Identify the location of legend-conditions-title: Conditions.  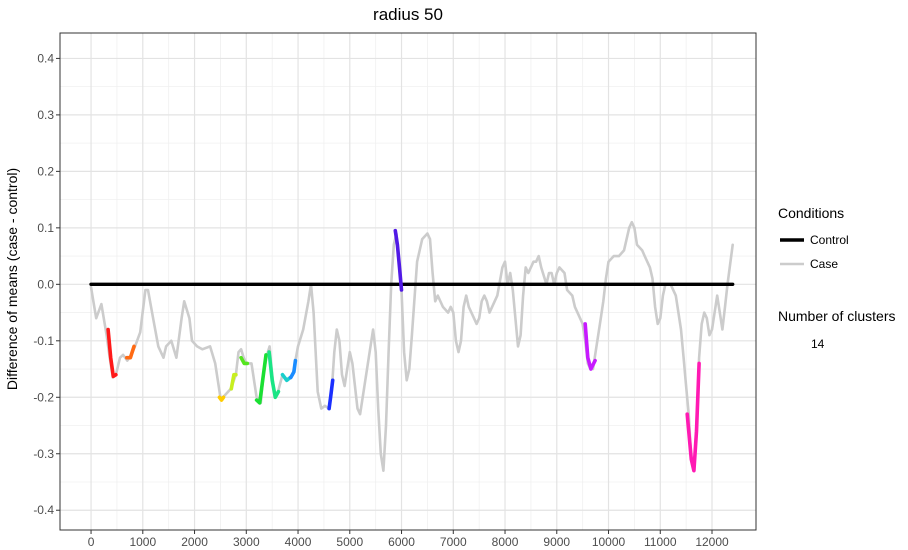
(811, 213).